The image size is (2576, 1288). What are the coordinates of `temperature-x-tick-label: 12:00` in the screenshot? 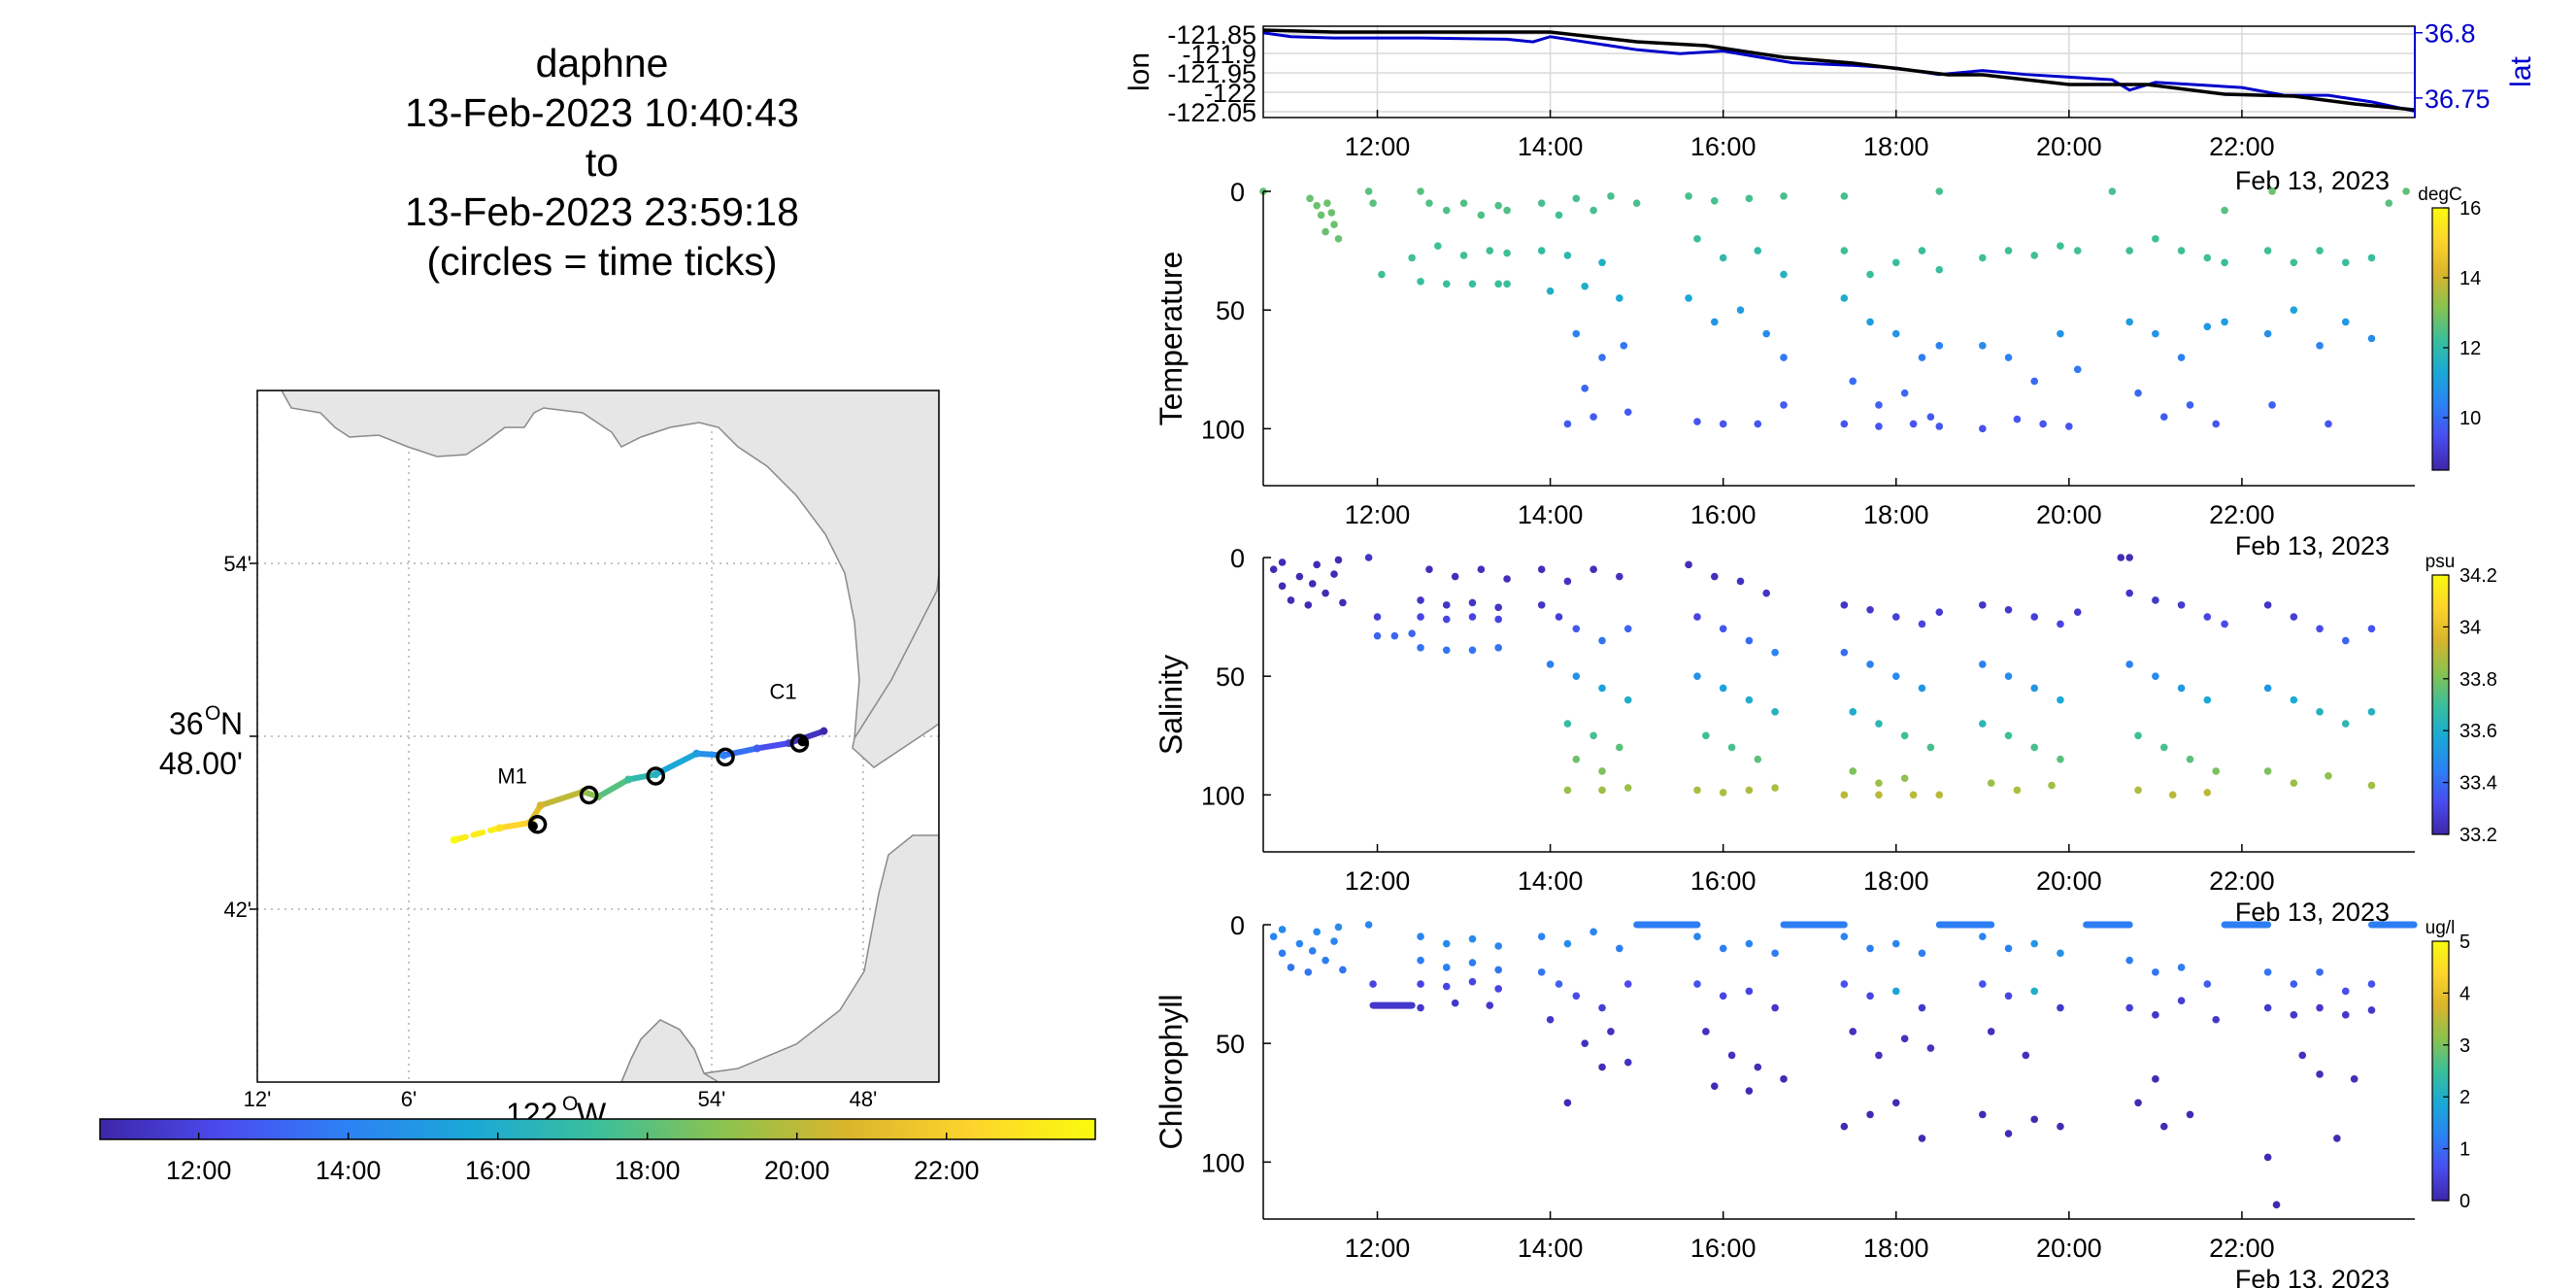 It's located at (1378, 514).